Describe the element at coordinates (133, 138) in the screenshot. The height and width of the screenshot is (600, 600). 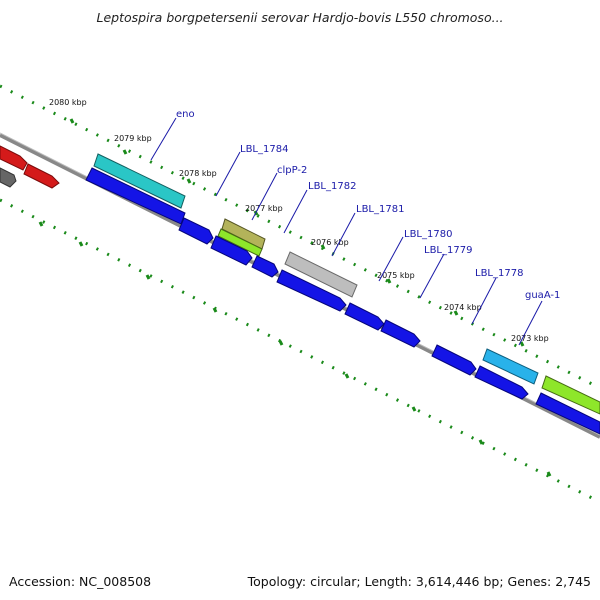
I see `kbp-label: 2079 kbp` at that location.